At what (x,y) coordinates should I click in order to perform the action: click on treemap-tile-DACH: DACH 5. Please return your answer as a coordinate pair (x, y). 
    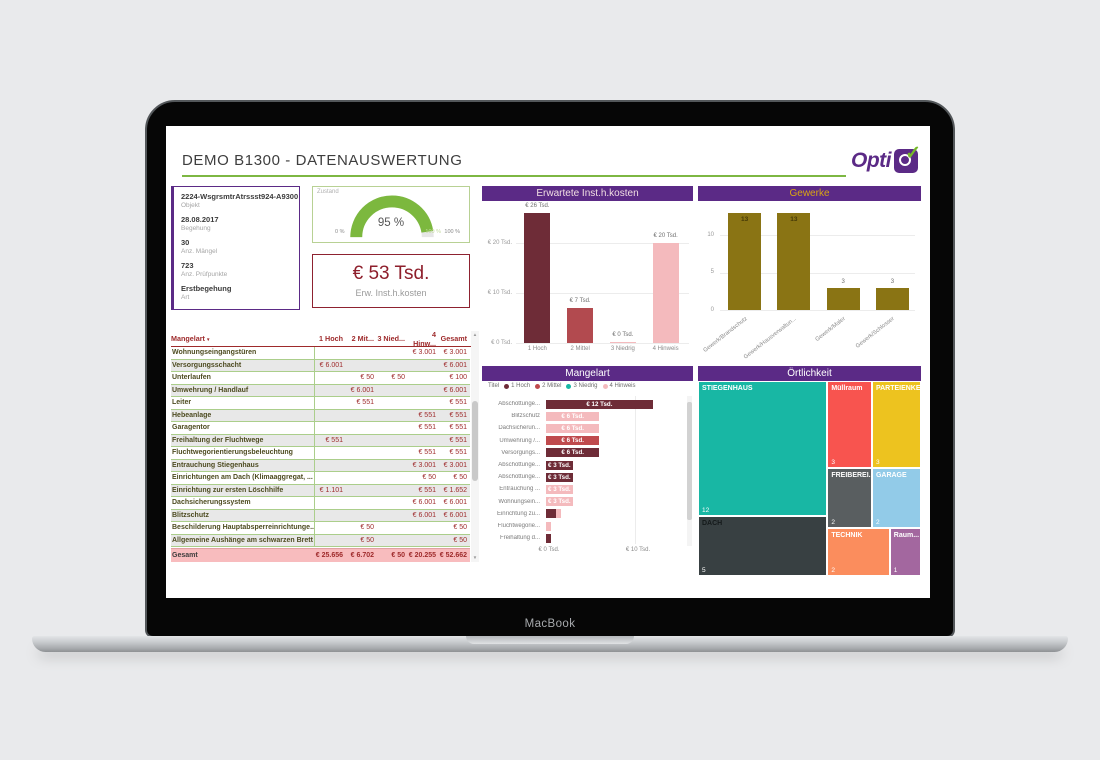
    Looking at the image, I should click on (763, 545).